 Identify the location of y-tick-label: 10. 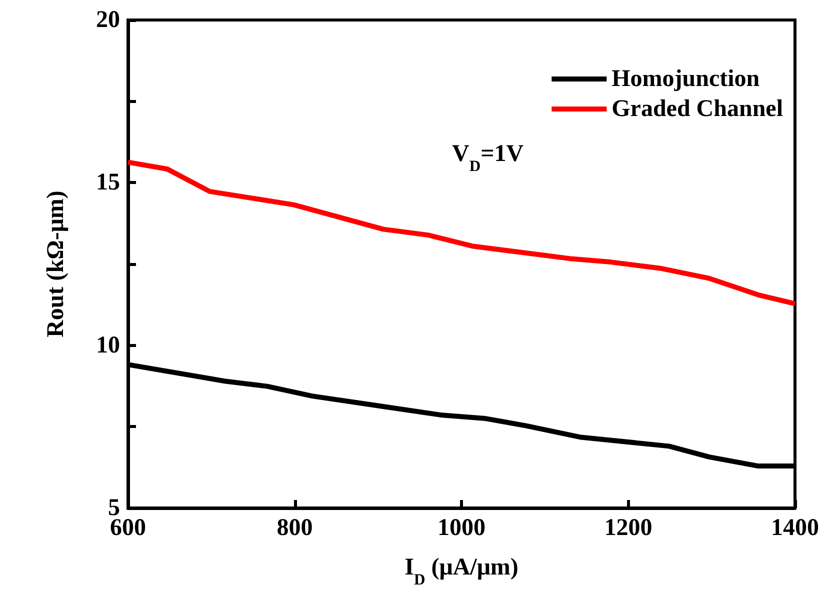
(108, 345).